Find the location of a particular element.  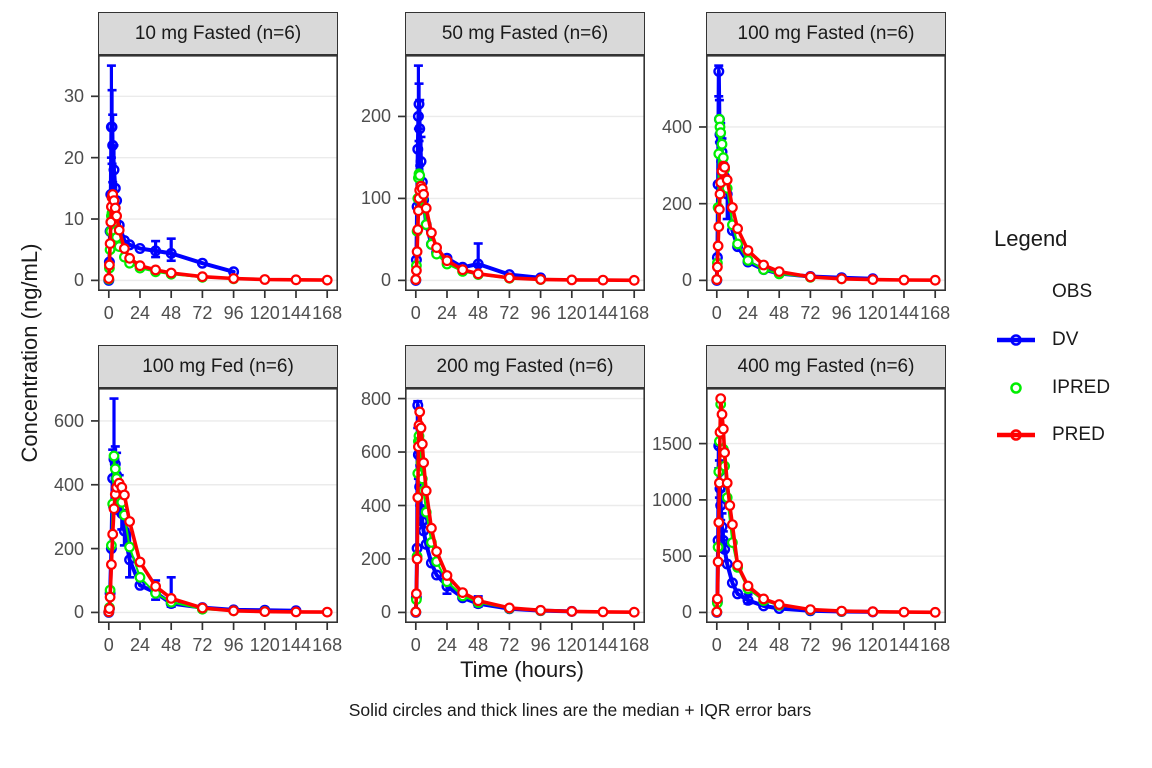

y-tick-label: 20 is located at coordinates (73, 157).